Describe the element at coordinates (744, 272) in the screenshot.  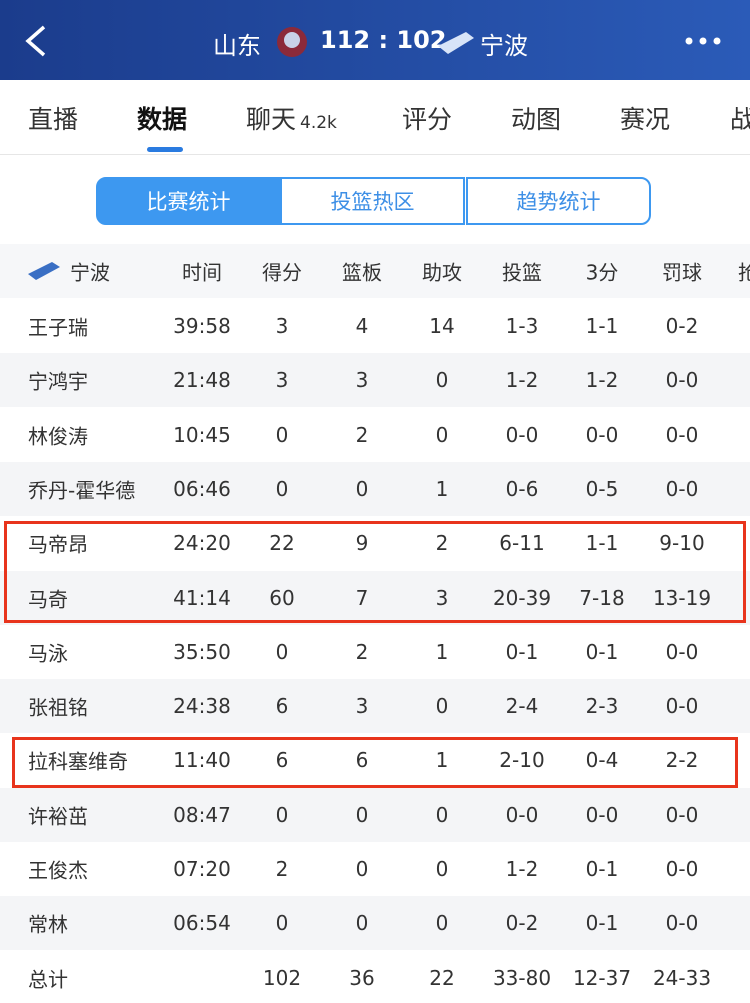
I see `column-header: 抢` at that location.